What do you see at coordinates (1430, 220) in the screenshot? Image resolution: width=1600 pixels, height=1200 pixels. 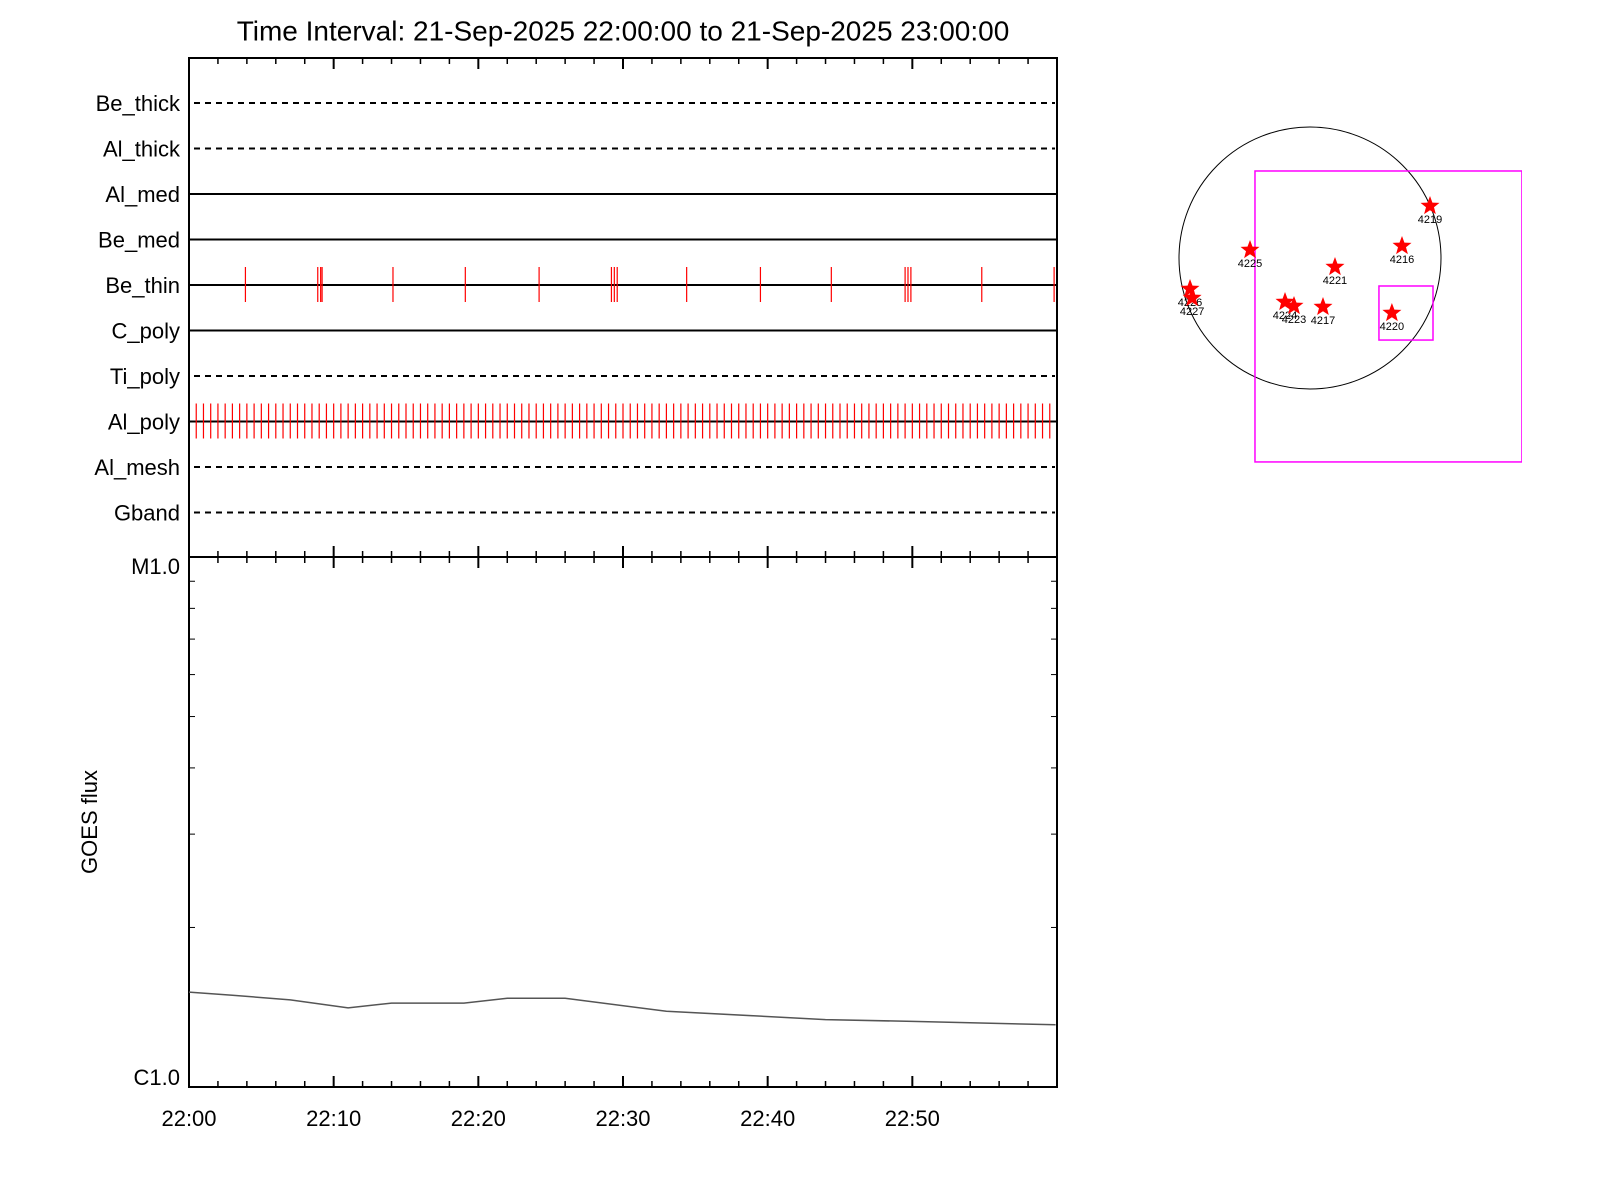 I see `region-label: 4219` at bounding box center [1430, 220].